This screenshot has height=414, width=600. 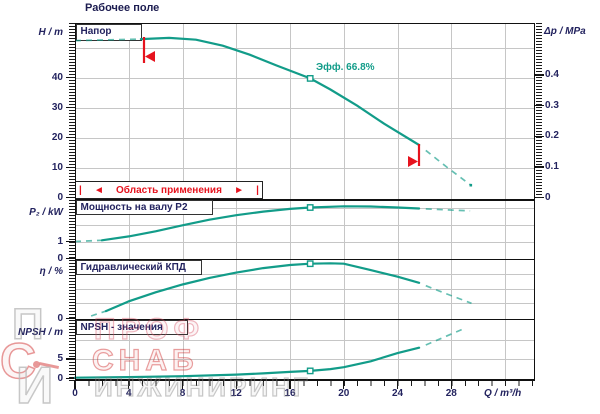 I want to click on tick-label: 0.2, so click(x=552, y=136).